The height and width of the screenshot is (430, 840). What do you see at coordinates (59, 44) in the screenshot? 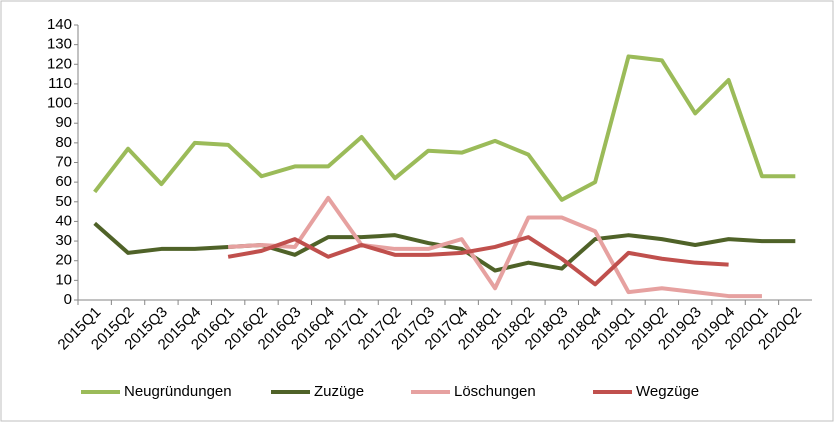
I see `y-tick-label: 130` at bounding box center [59, 44].